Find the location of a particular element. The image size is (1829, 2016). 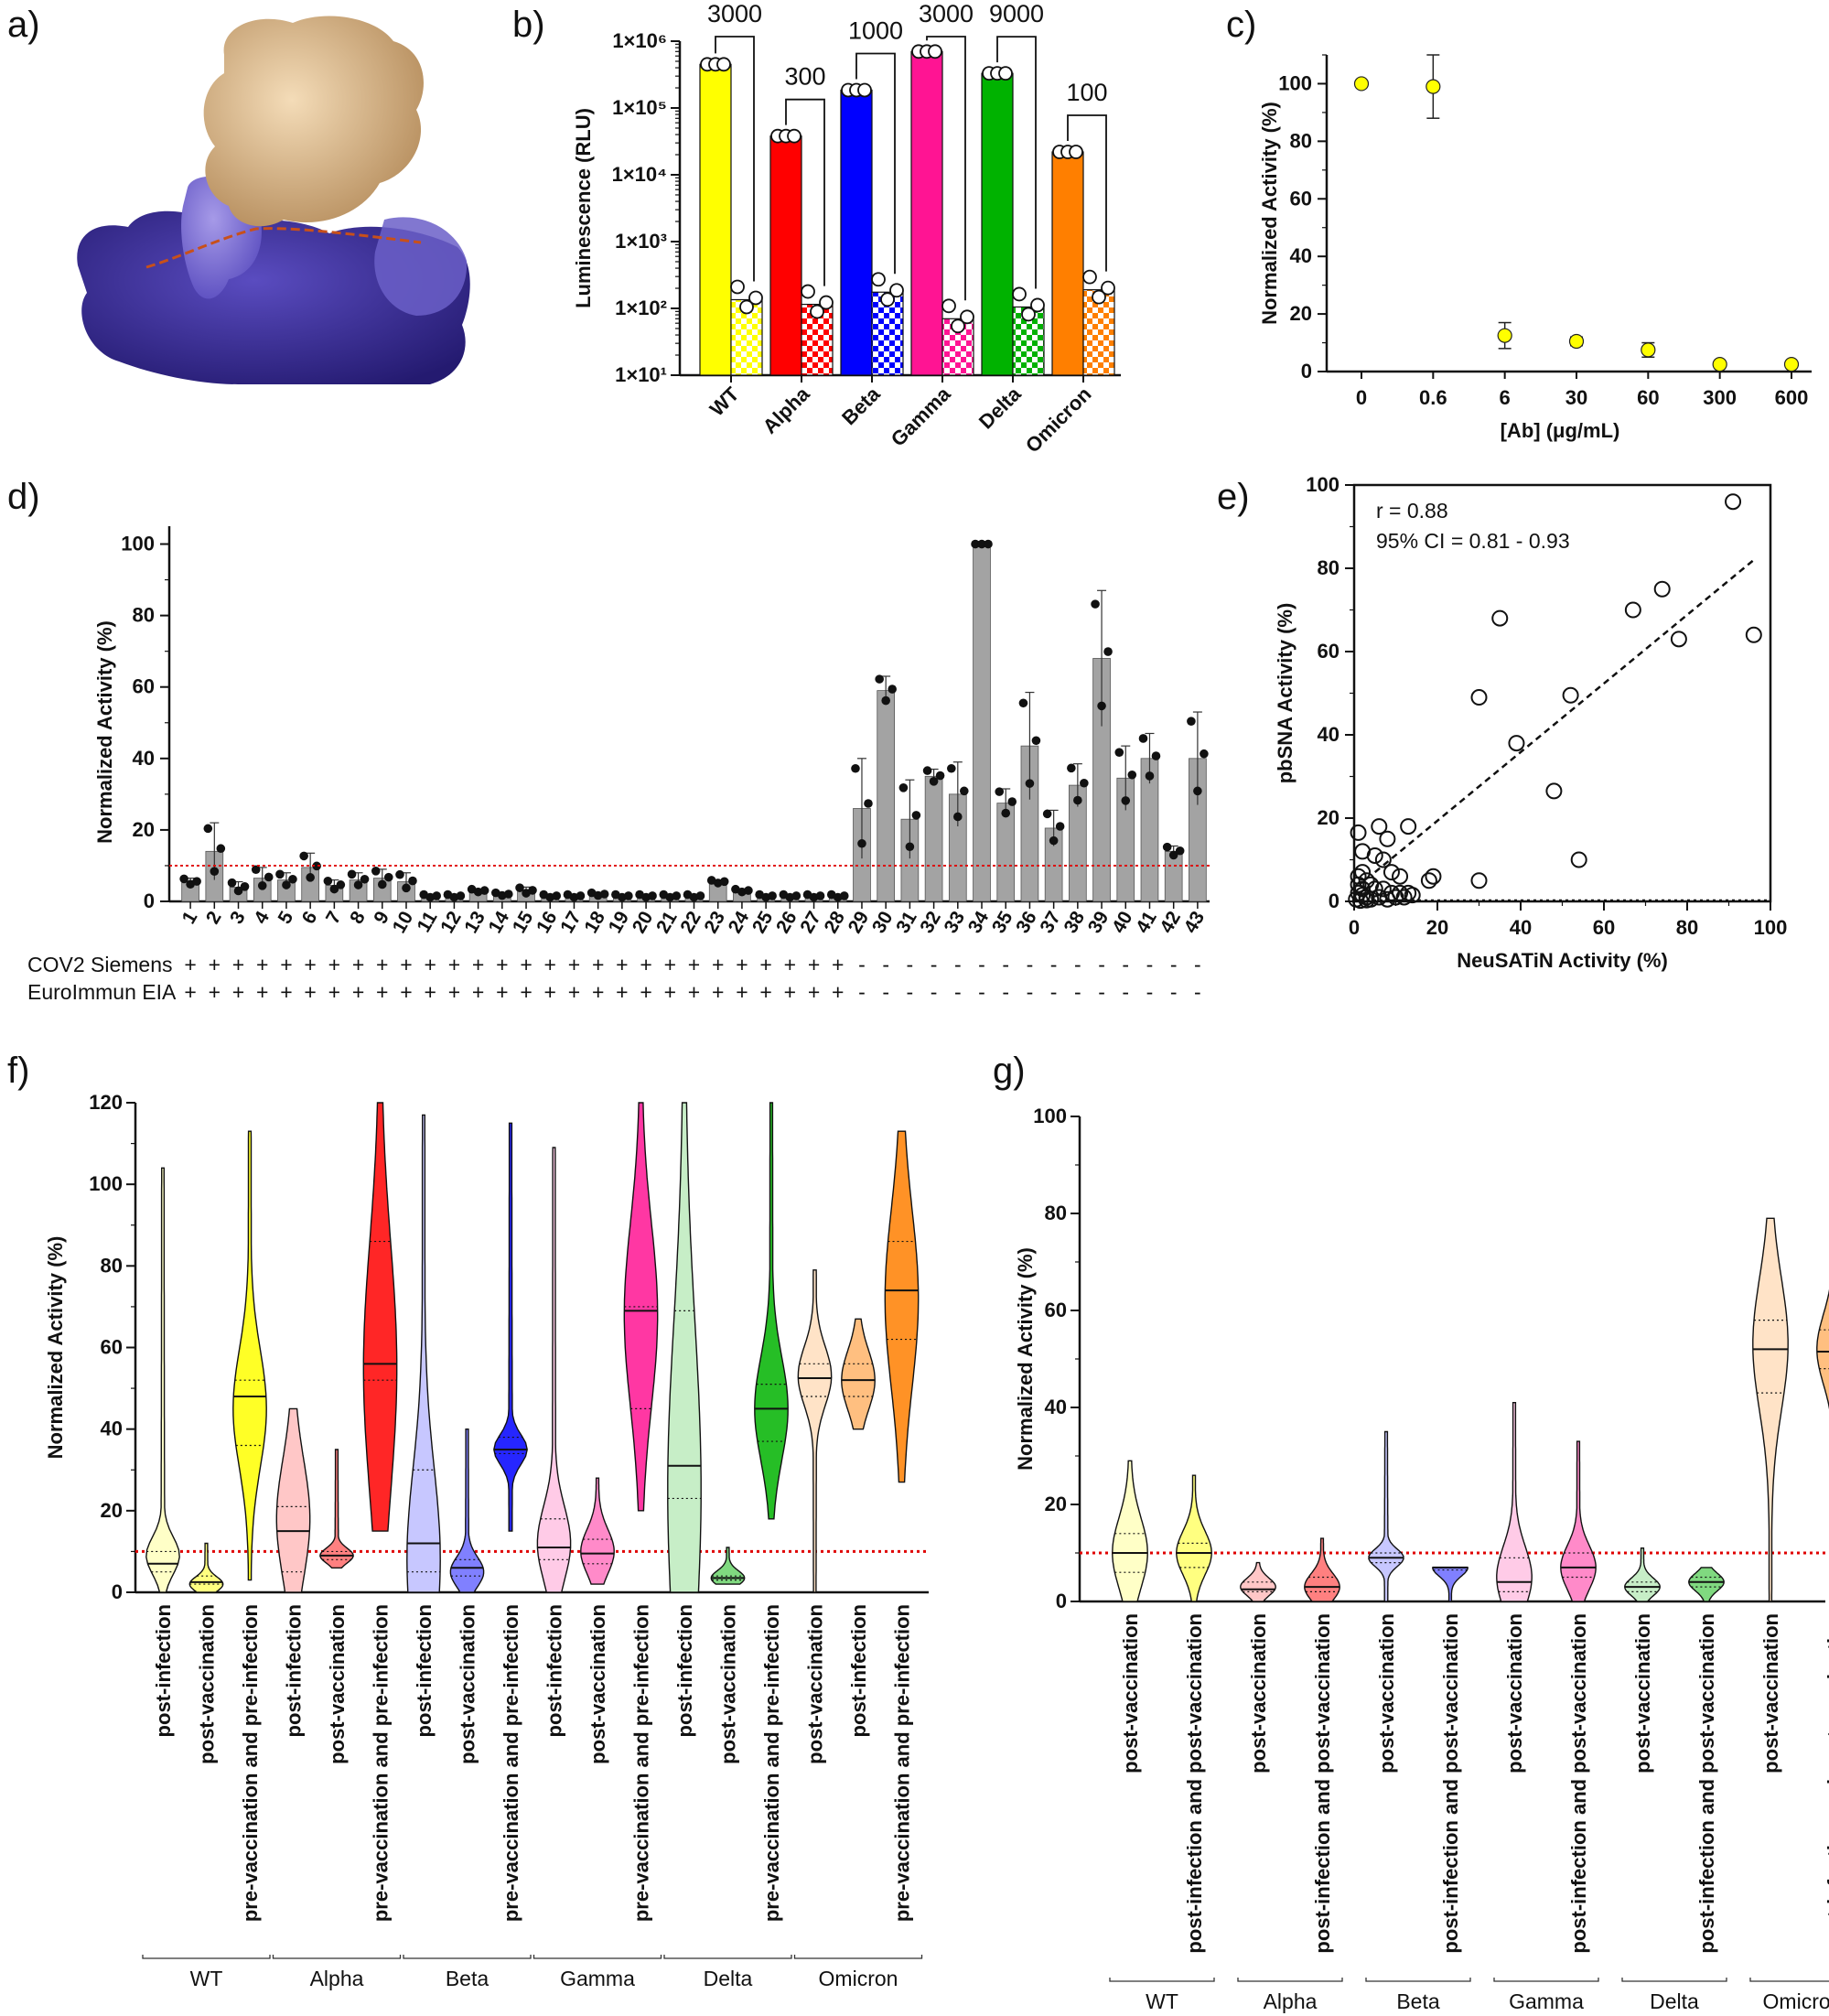

group-label: Gamma is located at coordinates (1546, 2001).